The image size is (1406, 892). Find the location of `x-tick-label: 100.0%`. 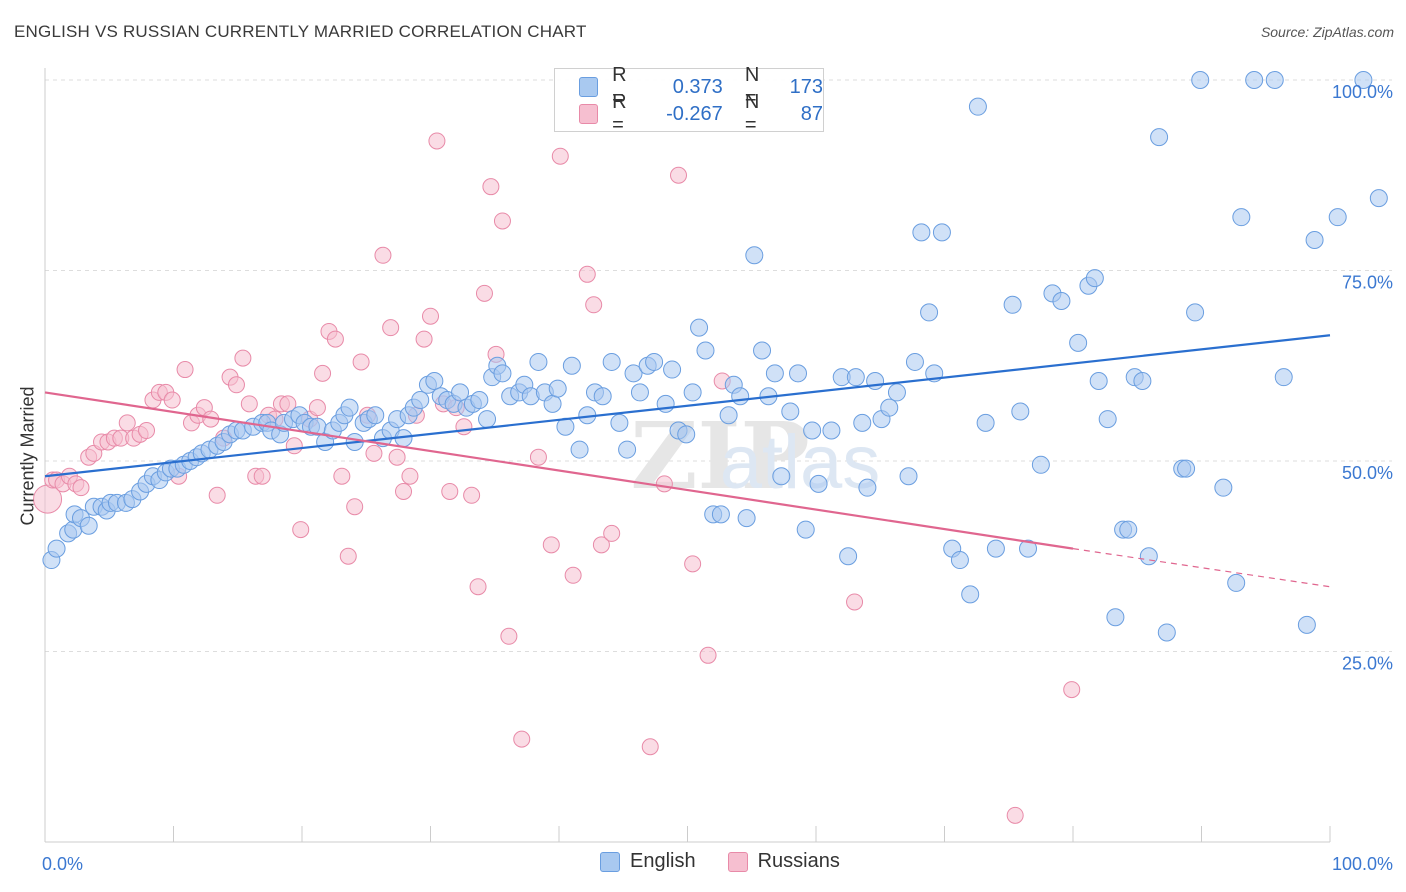

x-tick-label: 100.0% is located at coordinates (1362, 864).